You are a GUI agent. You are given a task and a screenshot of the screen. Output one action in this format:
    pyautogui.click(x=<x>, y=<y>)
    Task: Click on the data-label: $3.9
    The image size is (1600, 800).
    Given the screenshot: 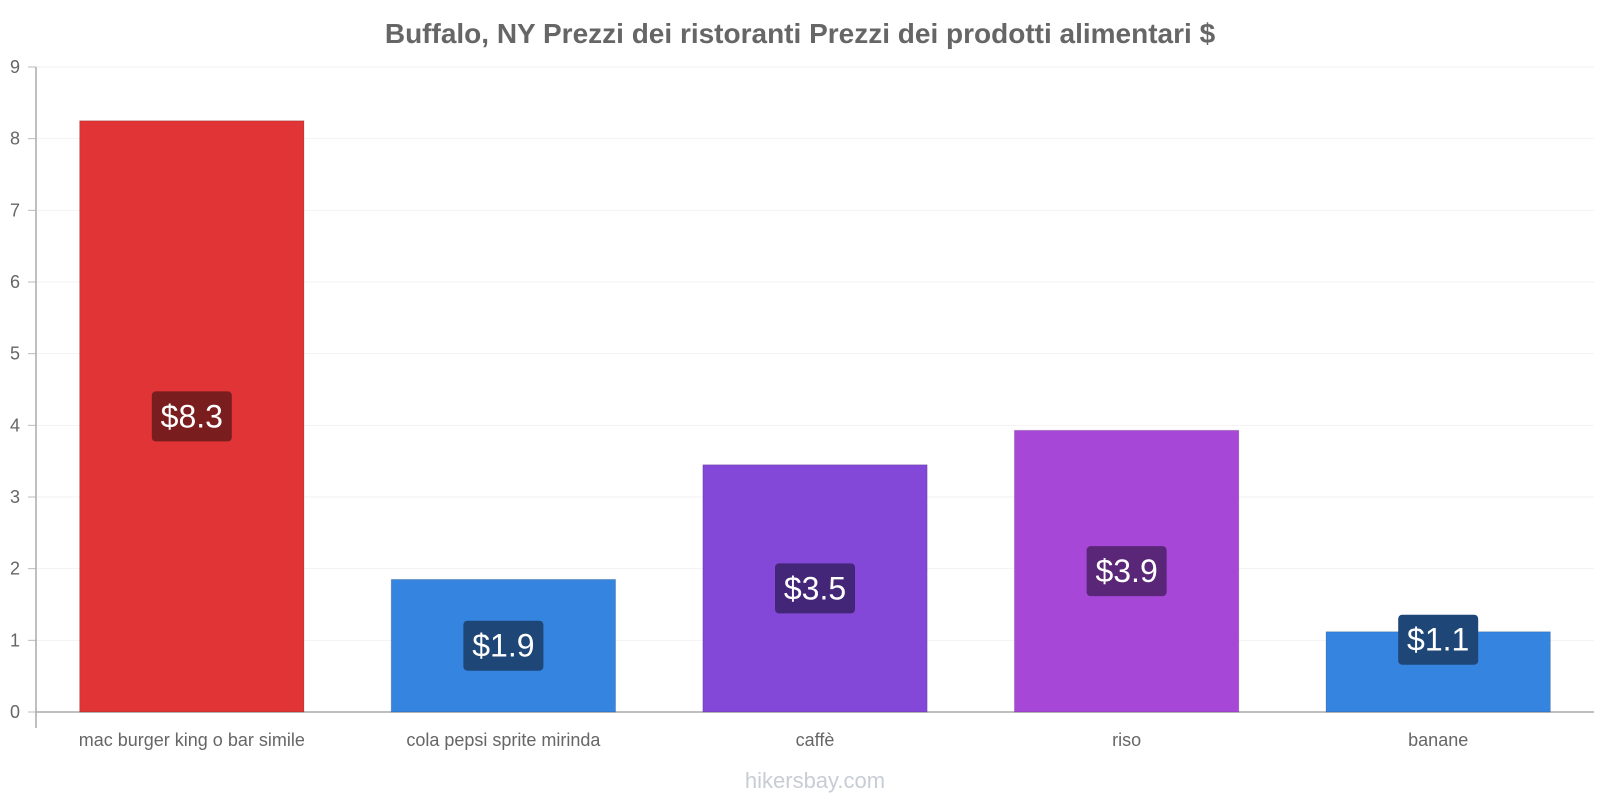 What is the action you would take?
    pyautogui.click(x=1126, y=571)
    